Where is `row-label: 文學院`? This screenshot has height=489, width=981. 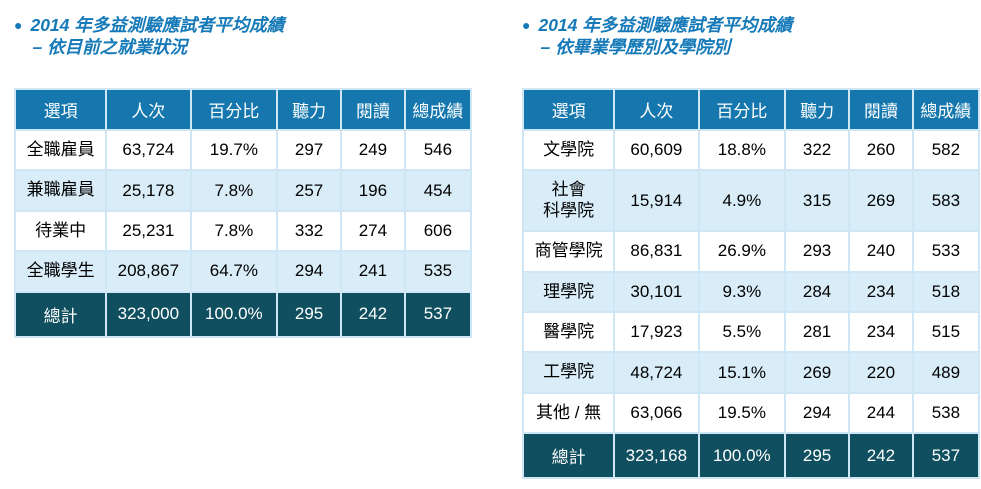
row-label: 文學院 is located at coordinates (568, 150).